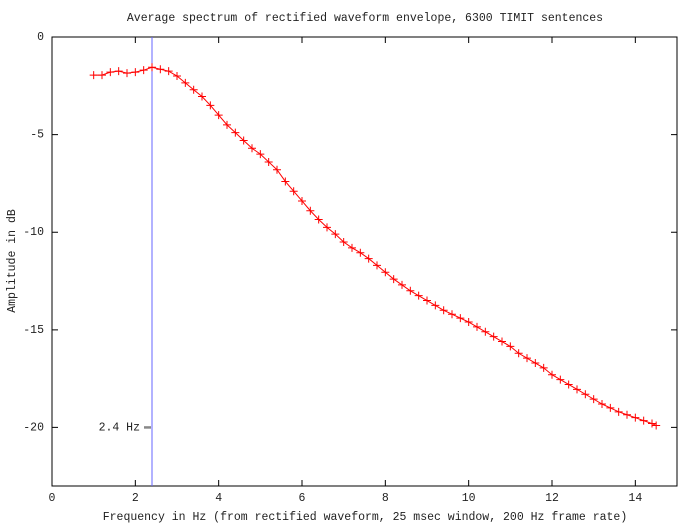 The width and height of the screenshot is (700, 525). Describe the element at coordinates (552, 498) in the screenshot. I see `x-tick-label: 12` at that location.